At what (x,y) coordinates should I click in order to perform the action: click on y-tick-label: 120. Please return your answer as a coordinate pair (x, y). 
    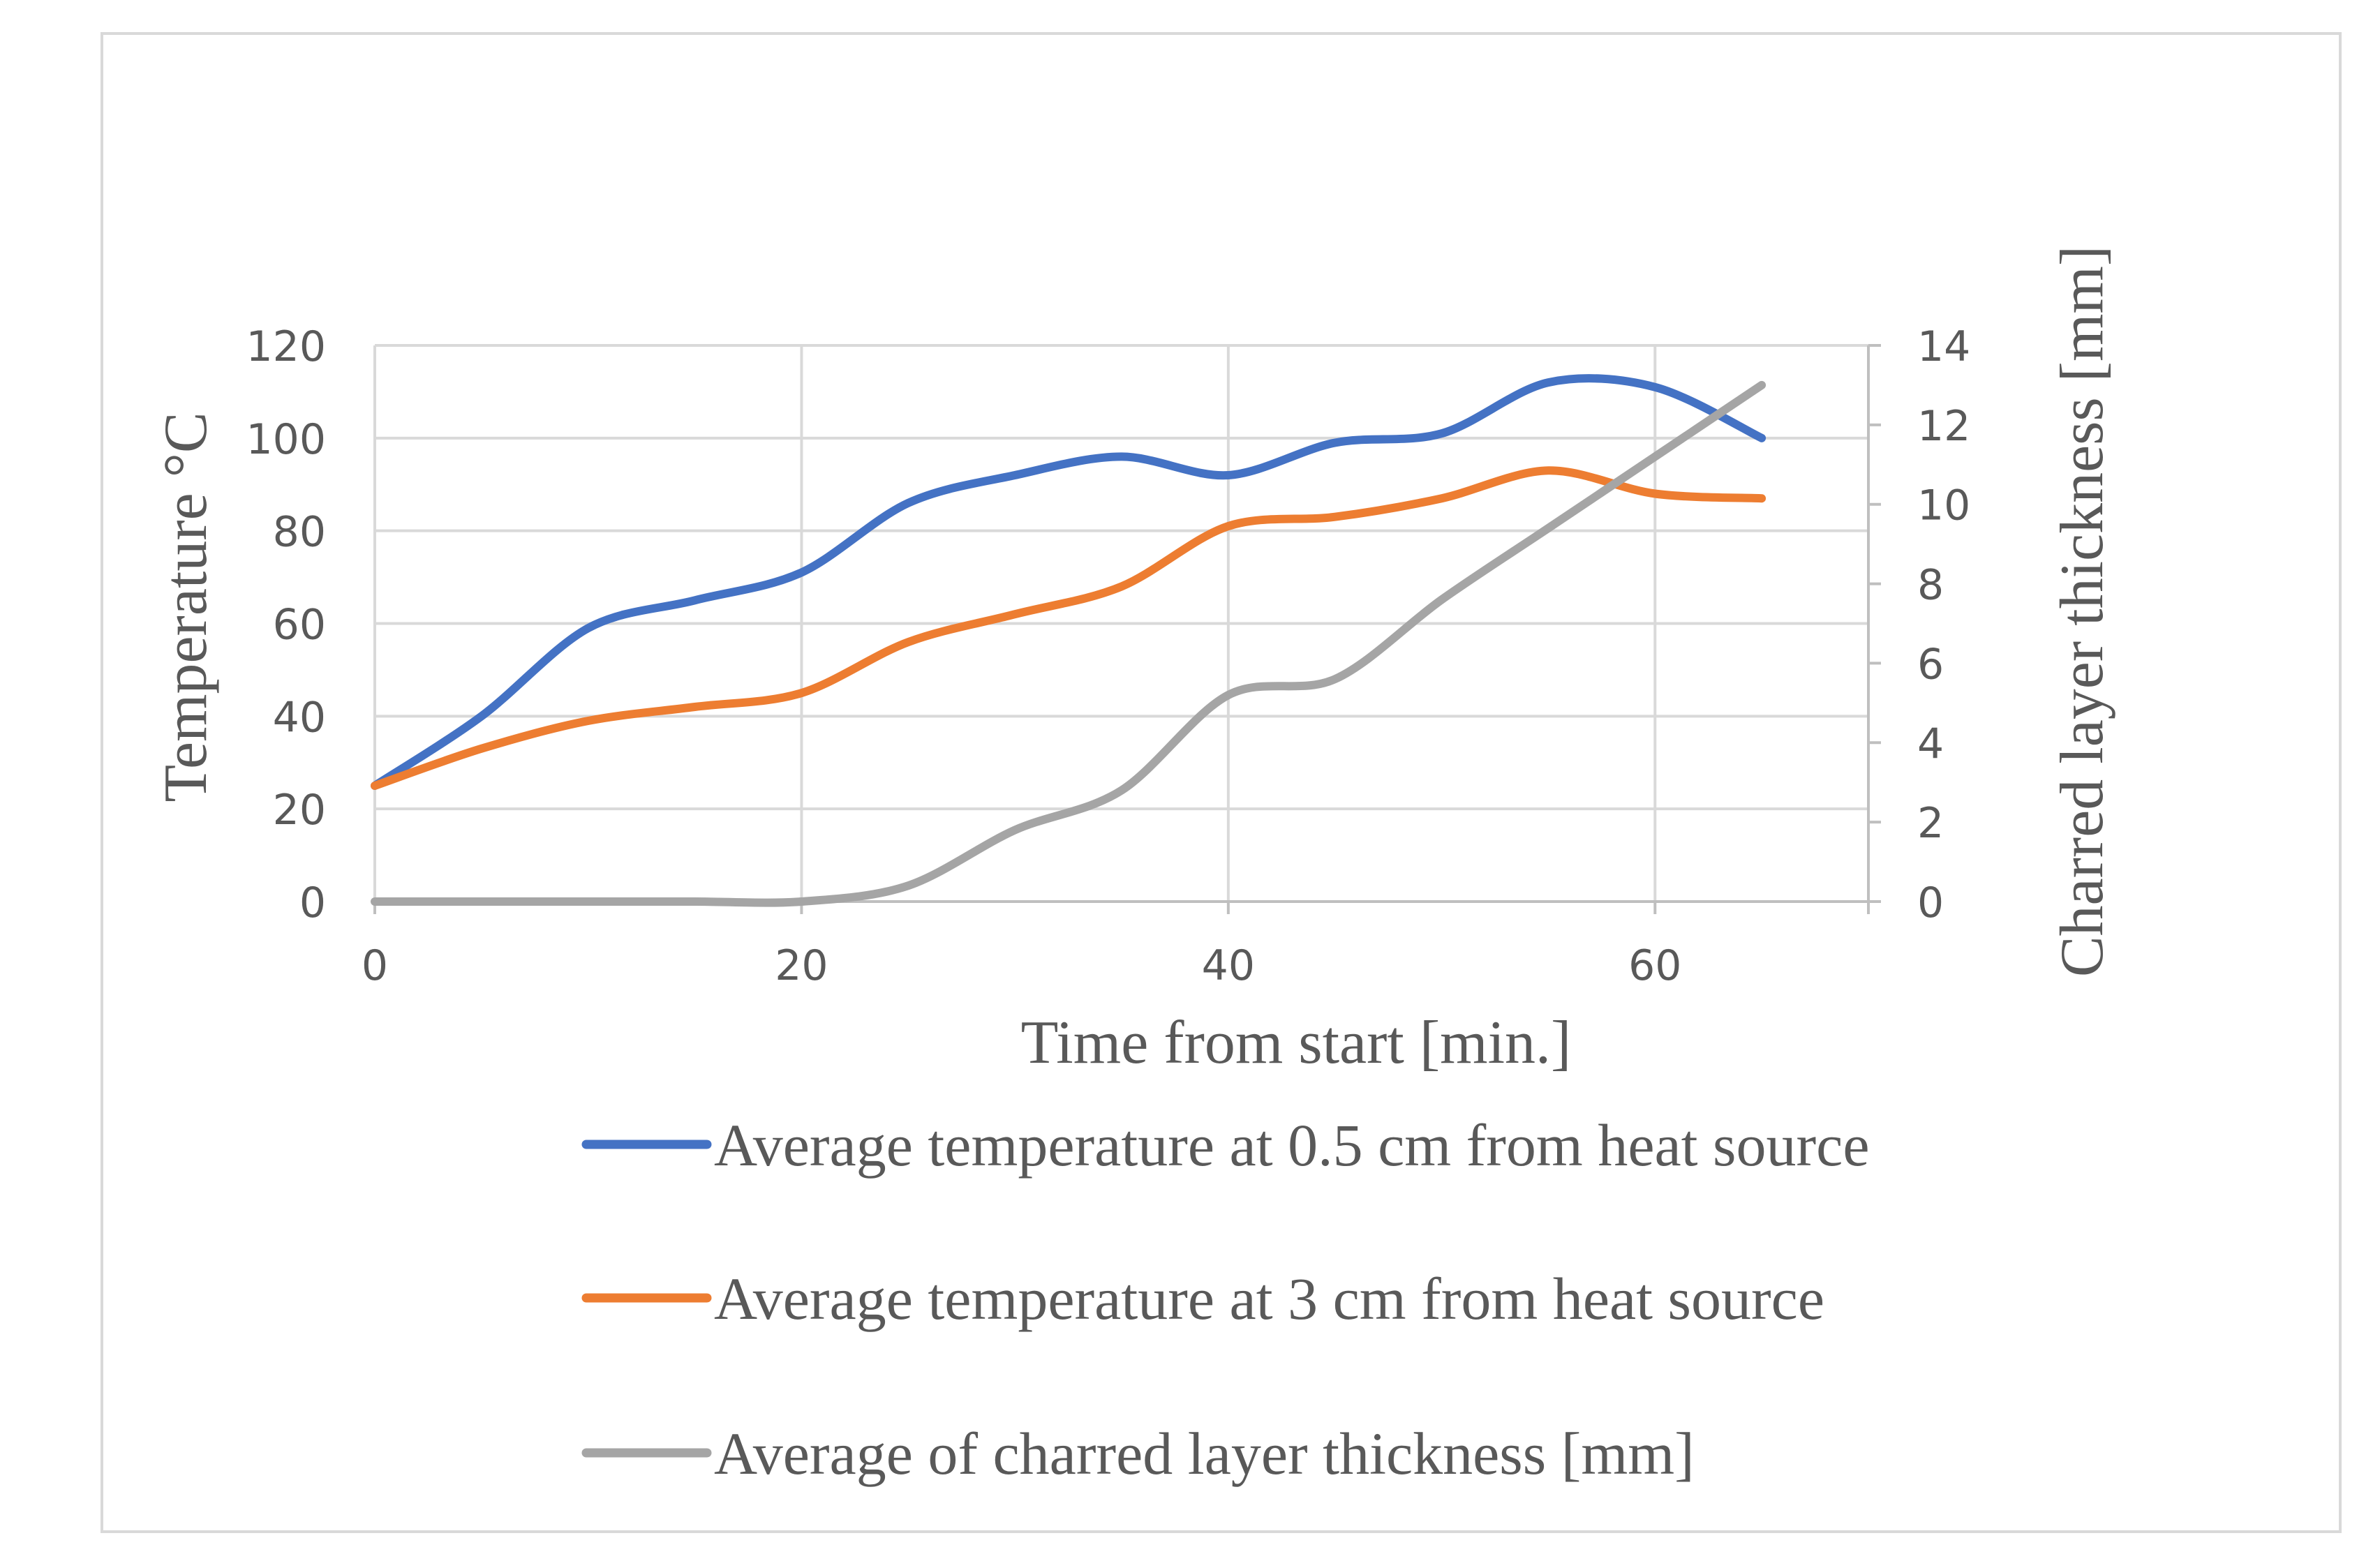
    Looking at the image, I should click on (286, 346).